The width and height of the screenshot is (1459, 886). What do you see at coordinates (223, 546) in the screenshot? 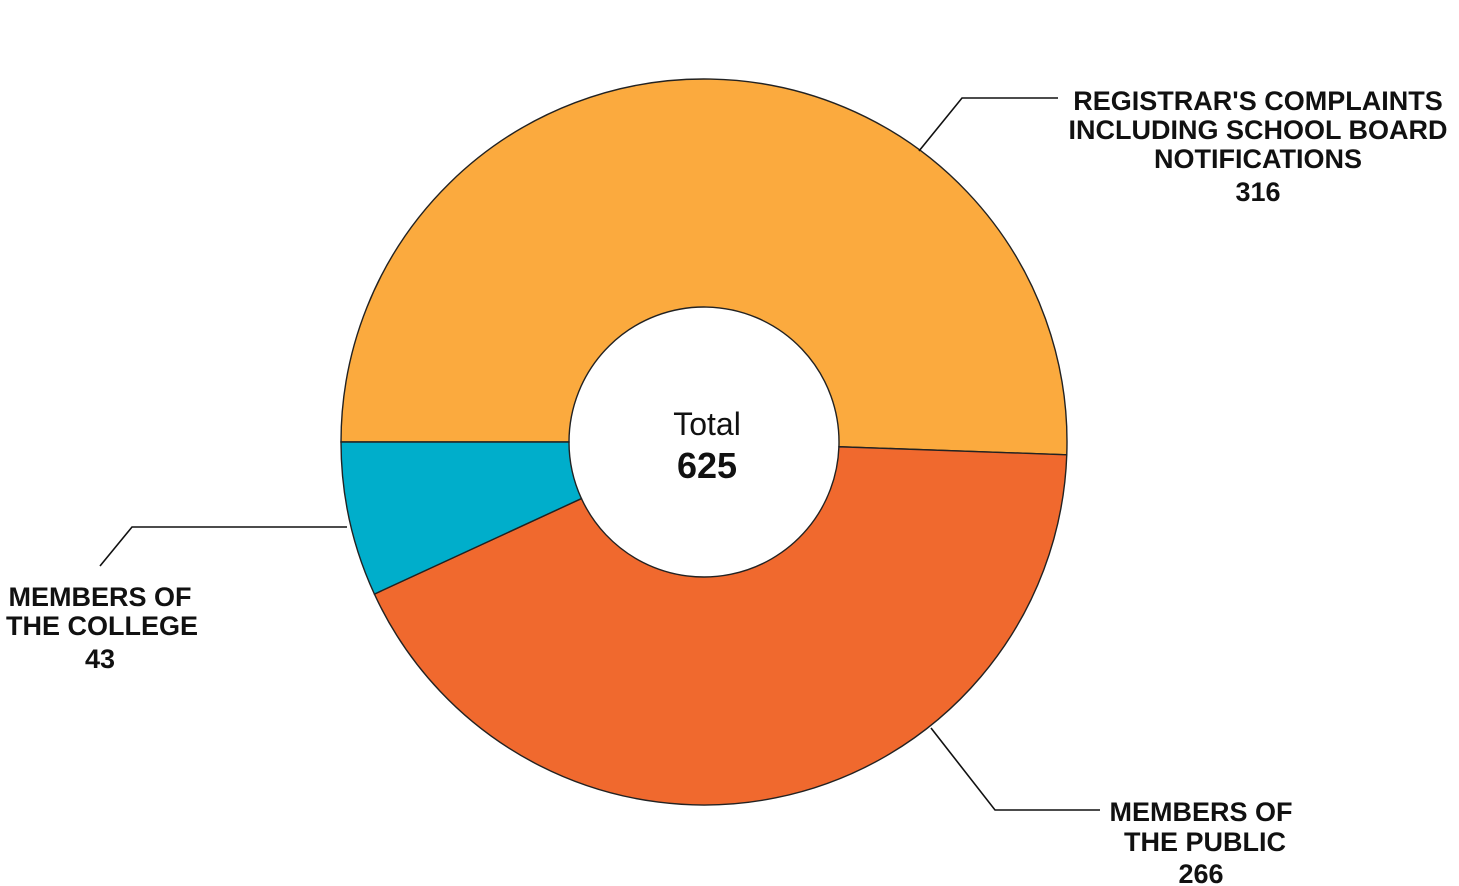
I see `leader-line-college` at bounding box center [223, 546].